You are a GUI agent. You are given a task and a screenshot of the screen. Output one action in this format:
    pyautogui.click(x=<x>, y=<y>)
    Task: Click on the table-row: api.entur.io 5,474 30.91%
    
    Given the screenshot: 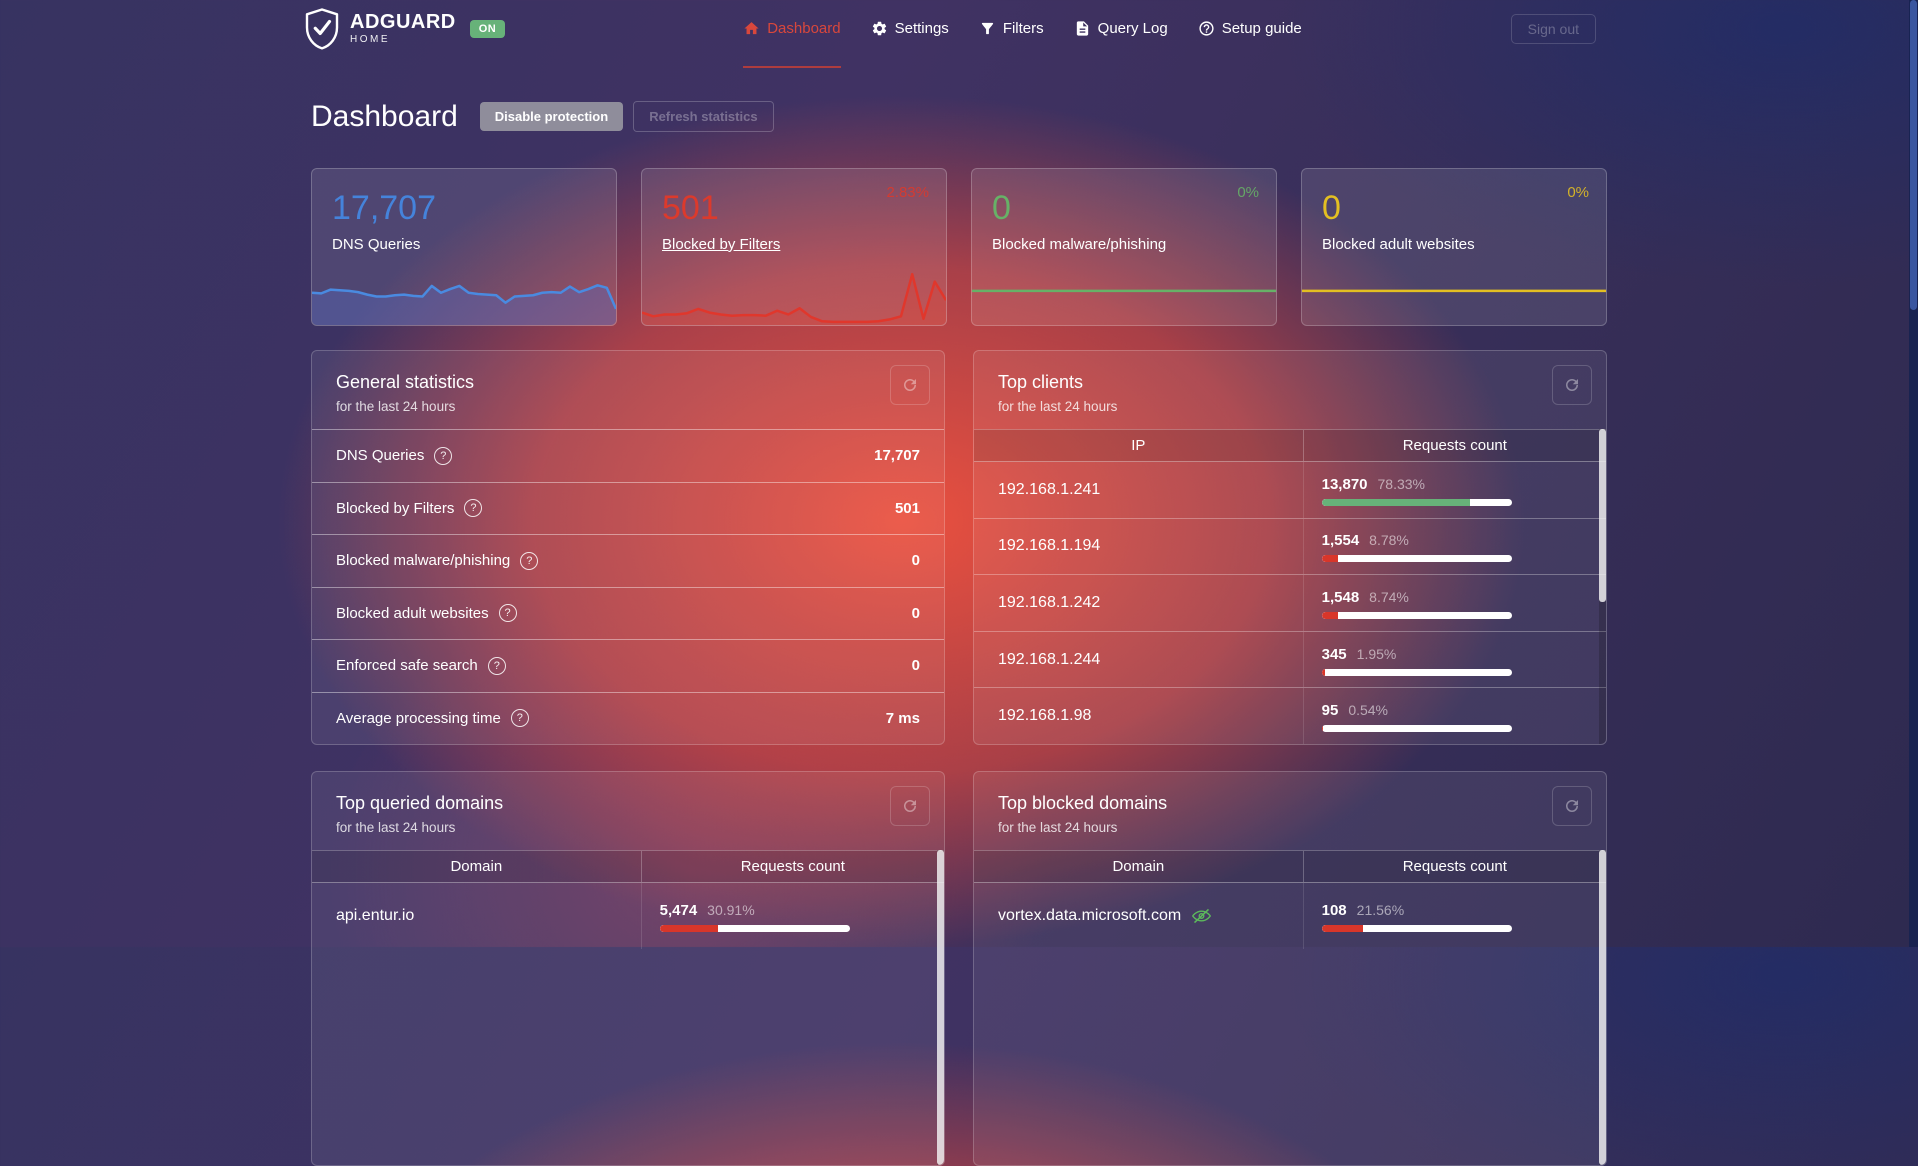 What is the action you would take?
    pyautogui.click(x=628, y=916)
    